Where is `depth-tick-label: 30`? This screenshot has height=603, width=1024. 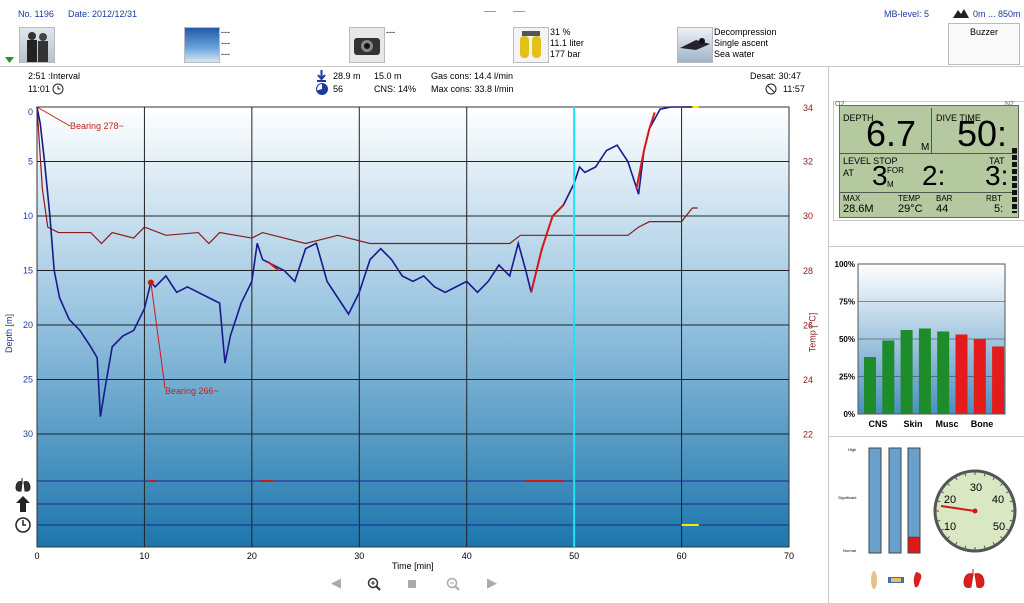
depth-tick-label: 30 is located at coordinates (28, 434).